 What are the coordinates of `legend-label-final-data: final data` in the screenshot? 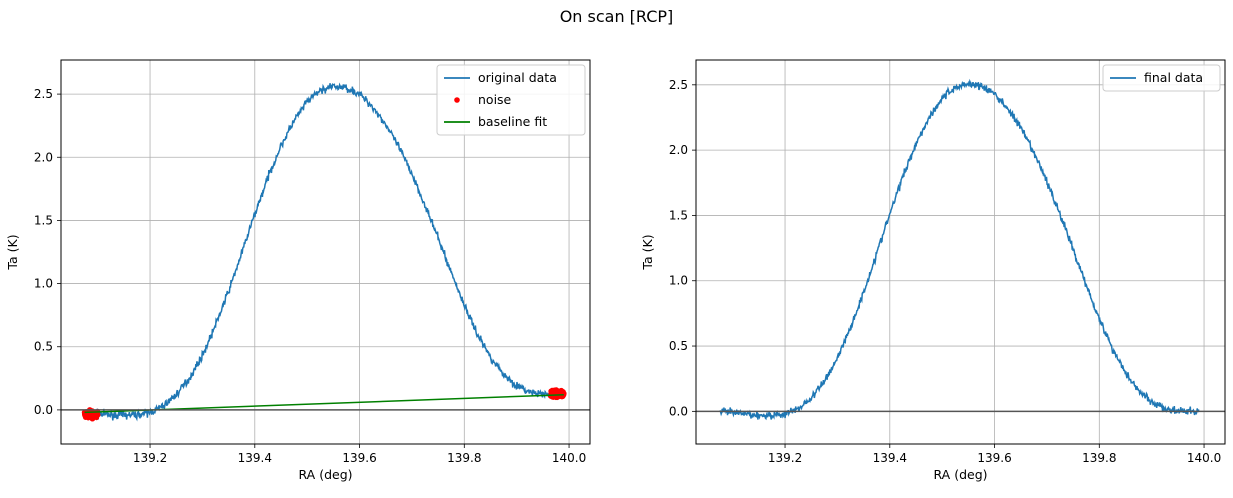 It's located at (1173, 77).